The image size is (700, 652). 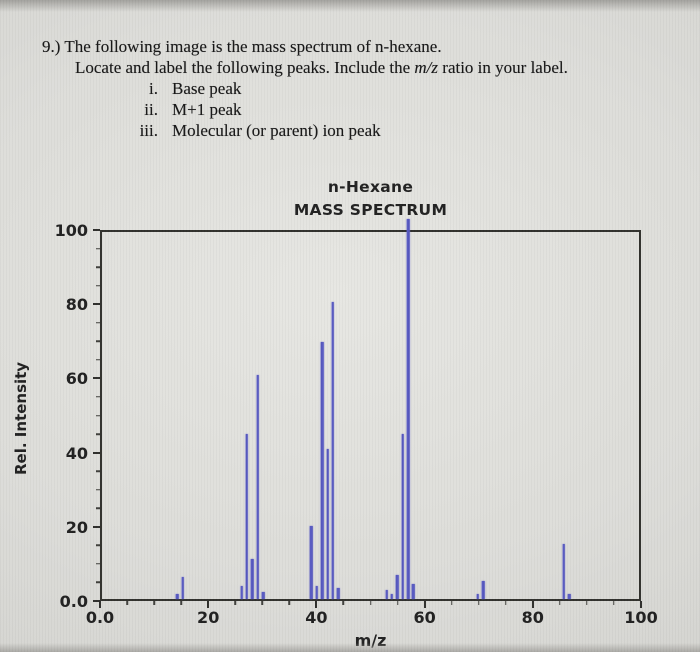 I want to click on y-axis-ticks, so click(x=95, y=415).